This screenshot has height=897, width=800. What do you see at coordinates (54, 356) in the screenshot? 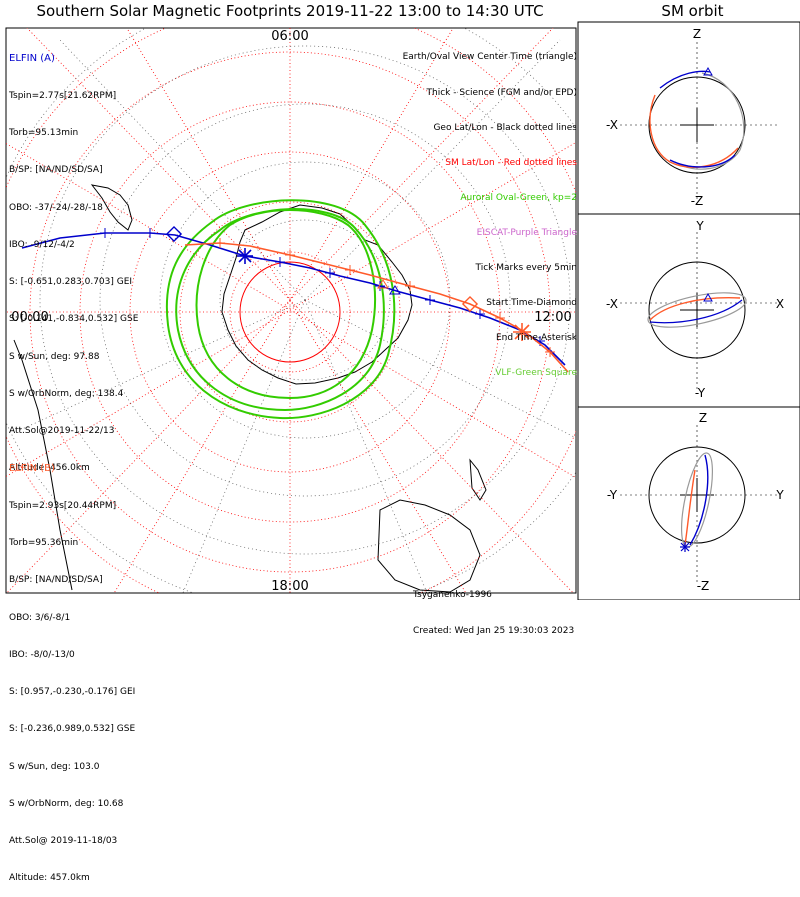
I see `elfin-a-line: S w/Sun, deg: 97.88` at bounding box center [54, 356].